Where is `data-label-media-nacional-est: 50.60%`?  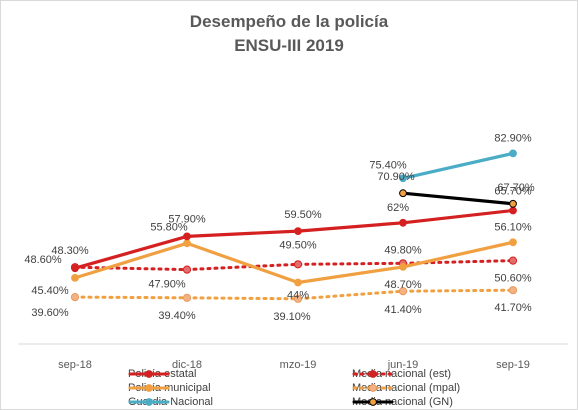
data-label-media-nacional-est: 50.60% is located at coordinates (513, 279).